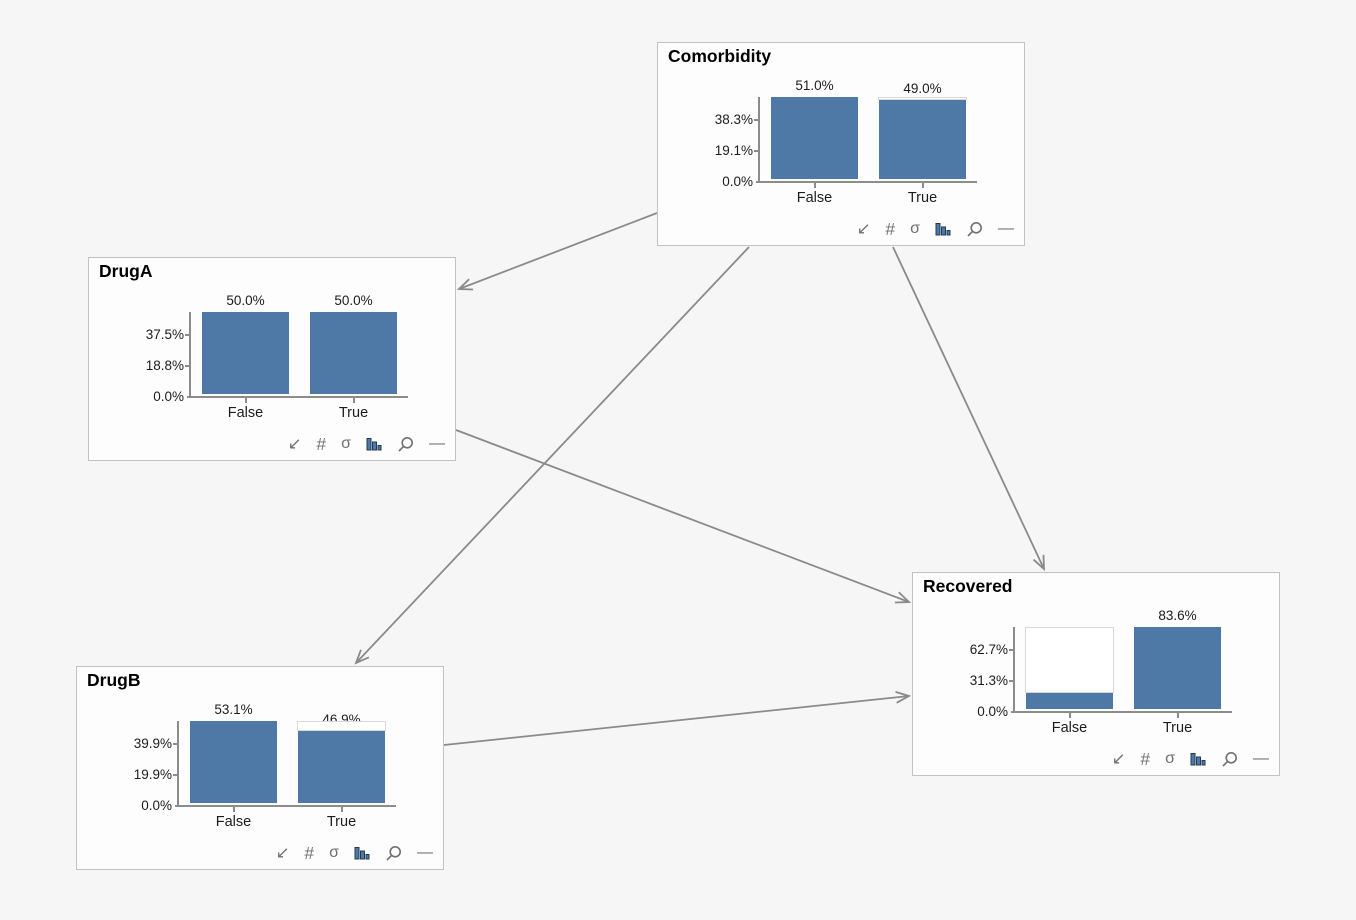 The image size is (1356, 920). What do you see at coordinates (988, 649) in the screenshot?
I see `y-tick-label: 62.7%` at bounding box center [988, 649].